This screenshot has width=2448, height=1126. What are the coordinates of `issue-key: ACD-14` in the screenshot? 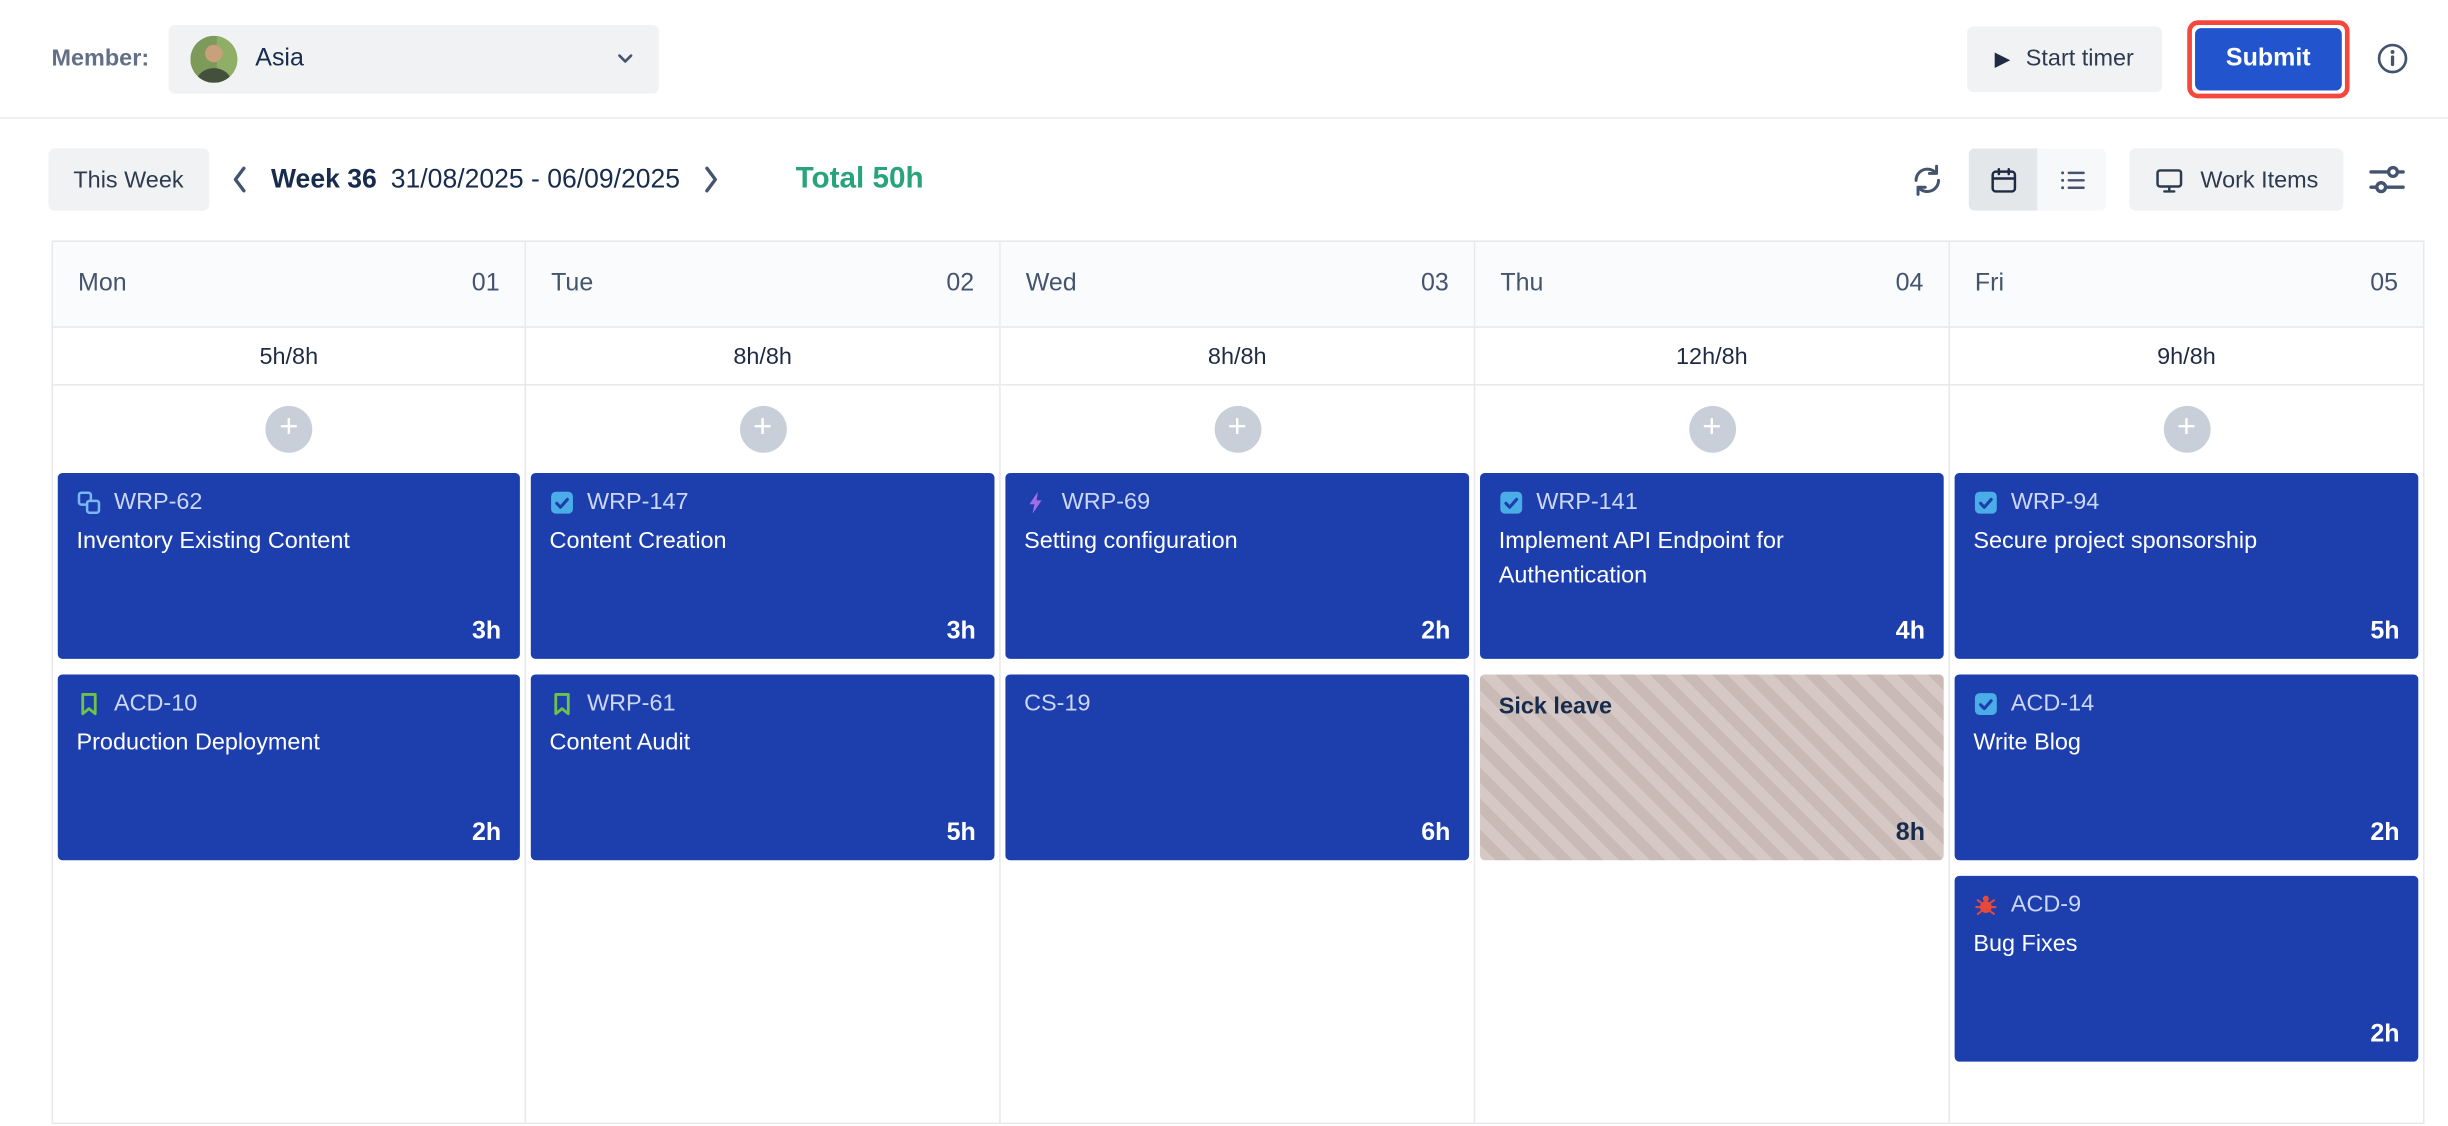 It's located at (2052, 703).